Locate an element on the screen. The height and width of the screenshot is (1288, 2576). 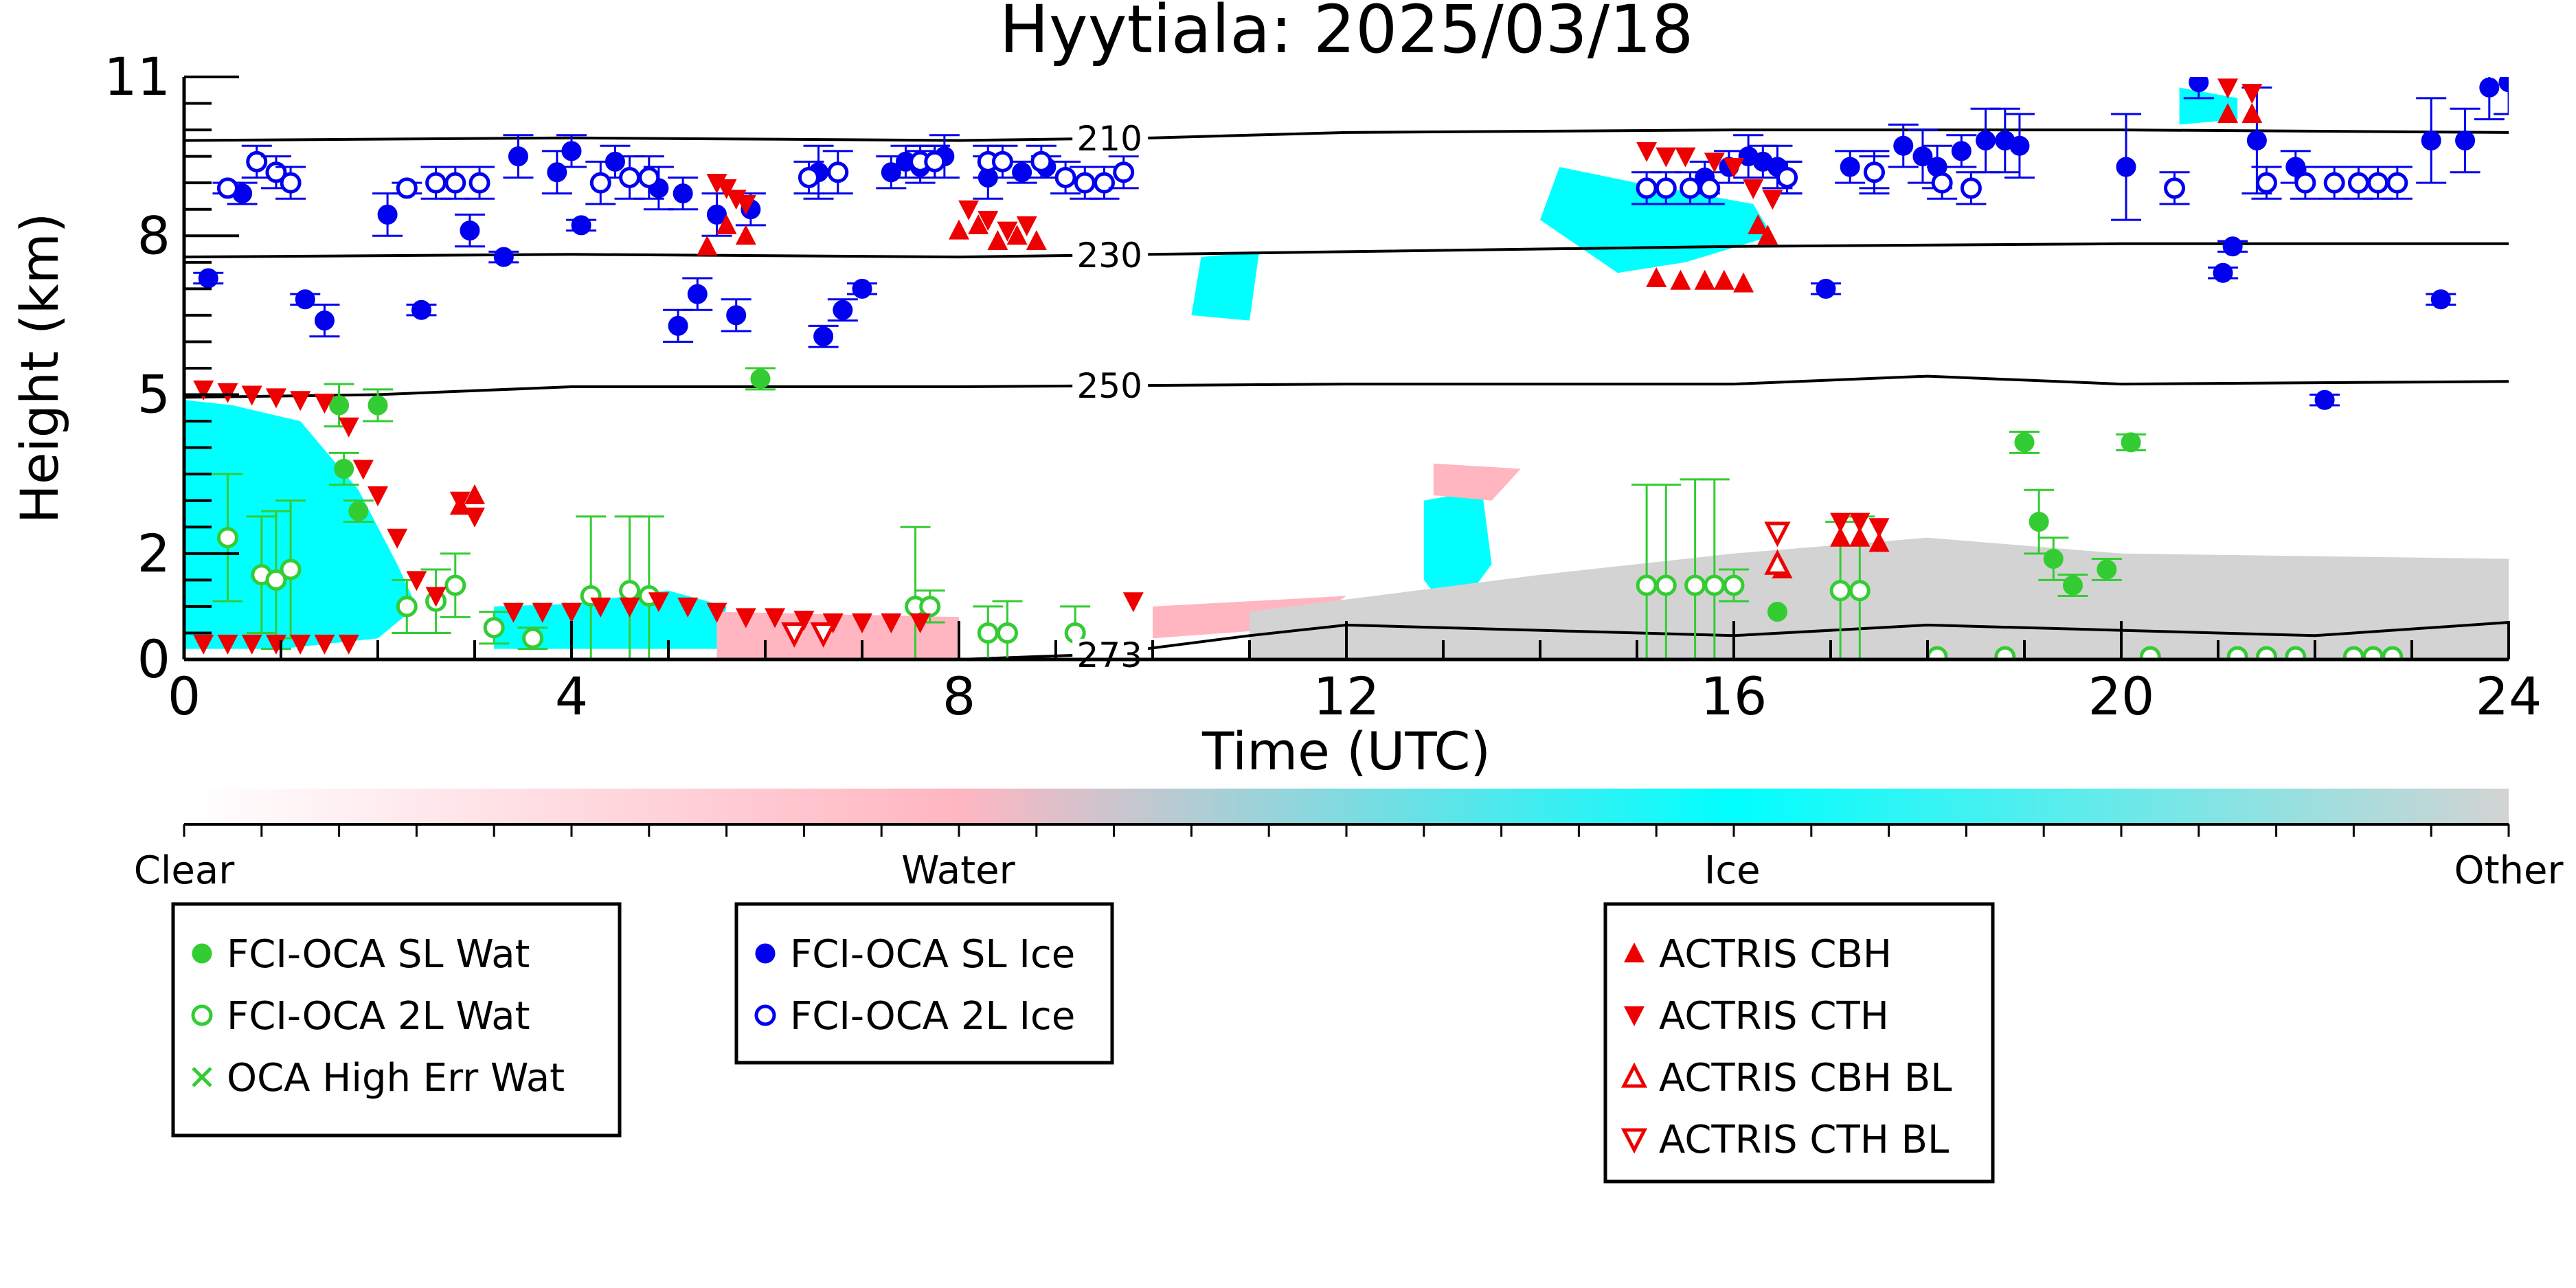
contour-label-273: 273 is located at coordinates (1109, 655).